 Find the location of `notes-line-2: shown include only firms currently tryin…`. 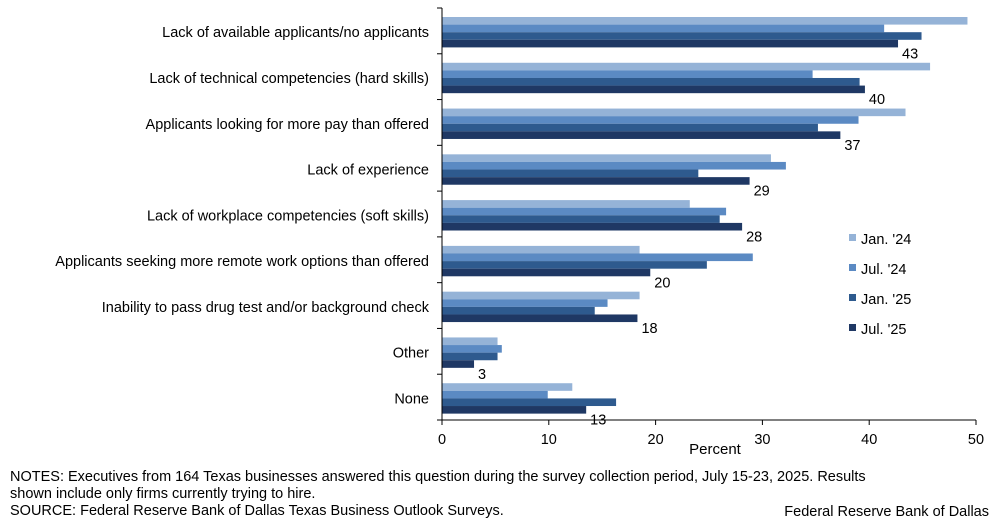

notes-line-2: shown include only firms currently tryin… is located at coordinates (163, 494).